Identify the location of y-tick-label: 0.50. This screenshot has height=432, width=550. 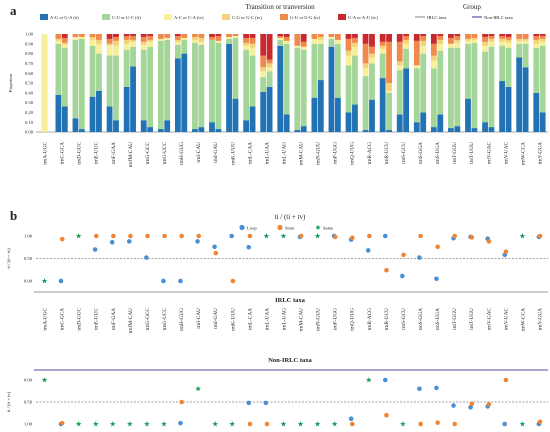
(28, 258).